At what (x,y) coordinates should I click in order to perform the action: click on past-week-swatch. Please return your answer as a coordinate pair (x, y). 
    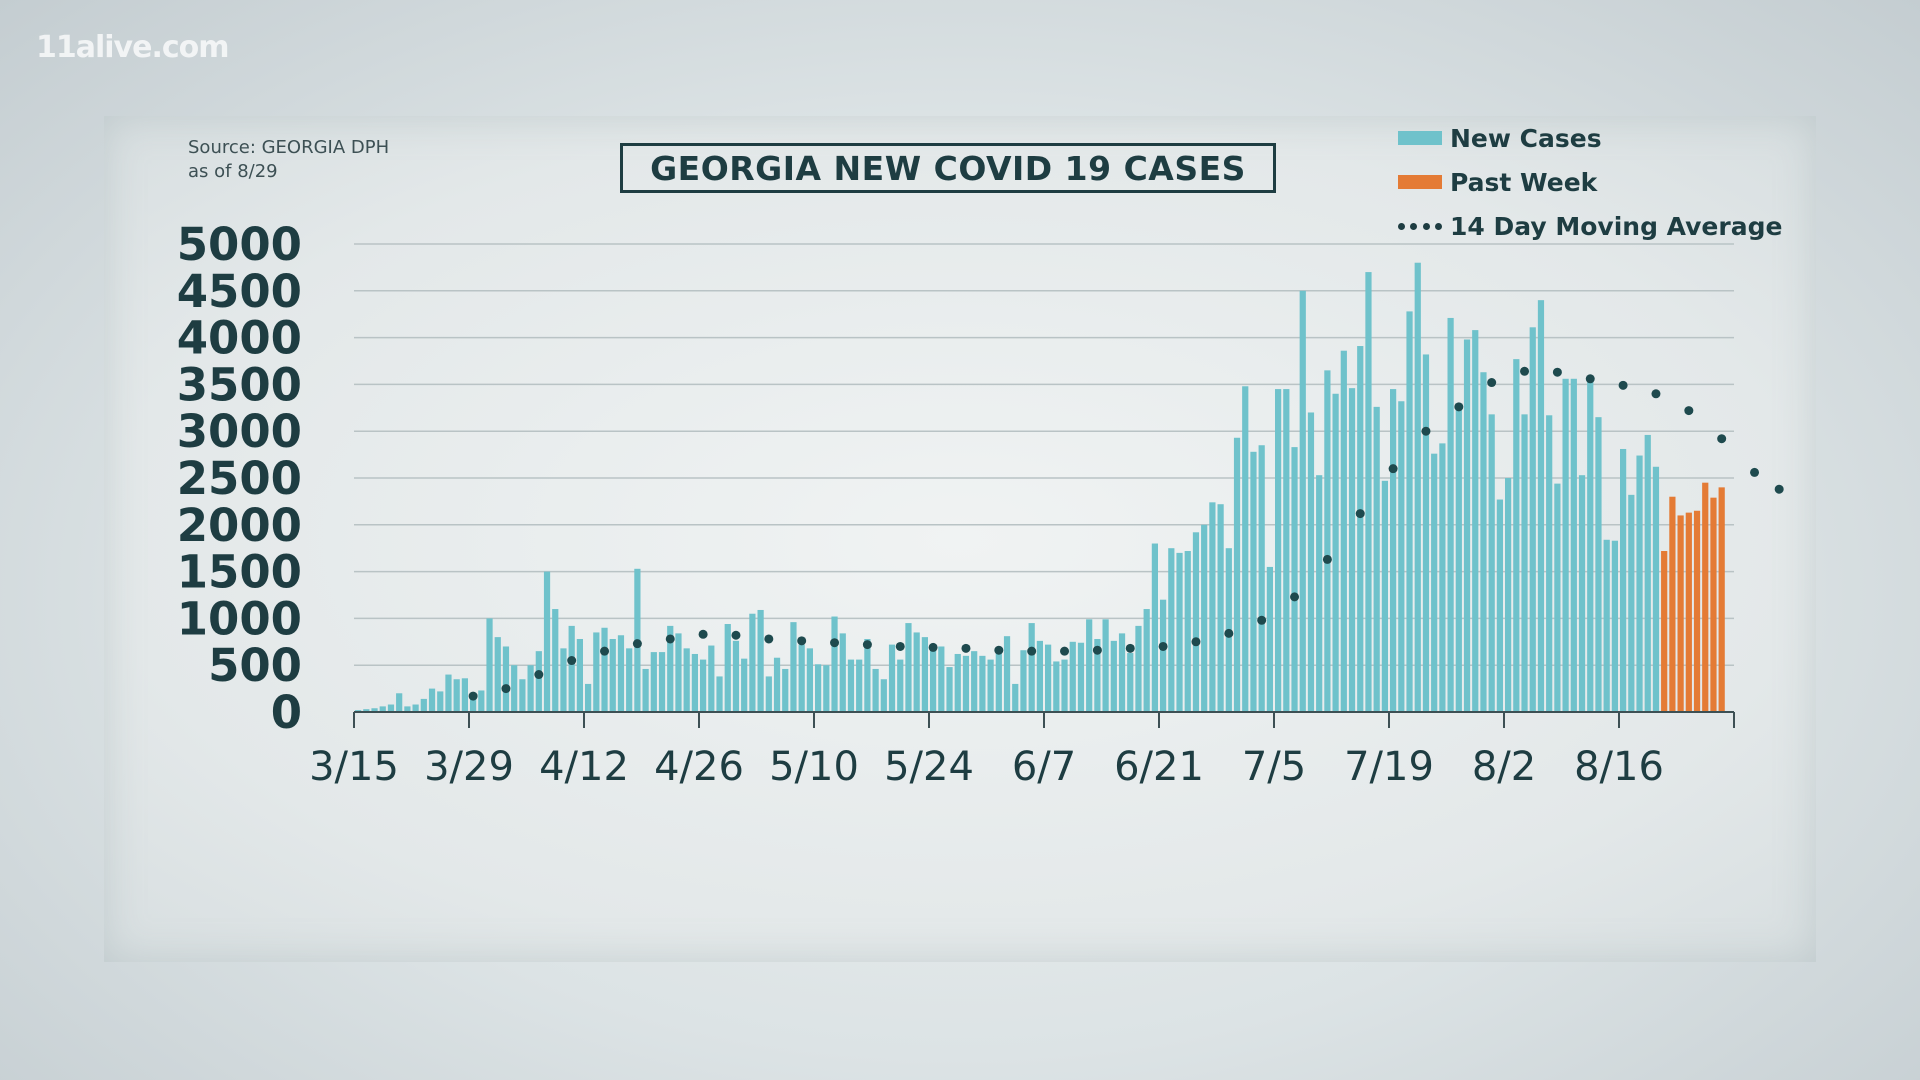
    Looking at the image, I should click on (1420, 182).